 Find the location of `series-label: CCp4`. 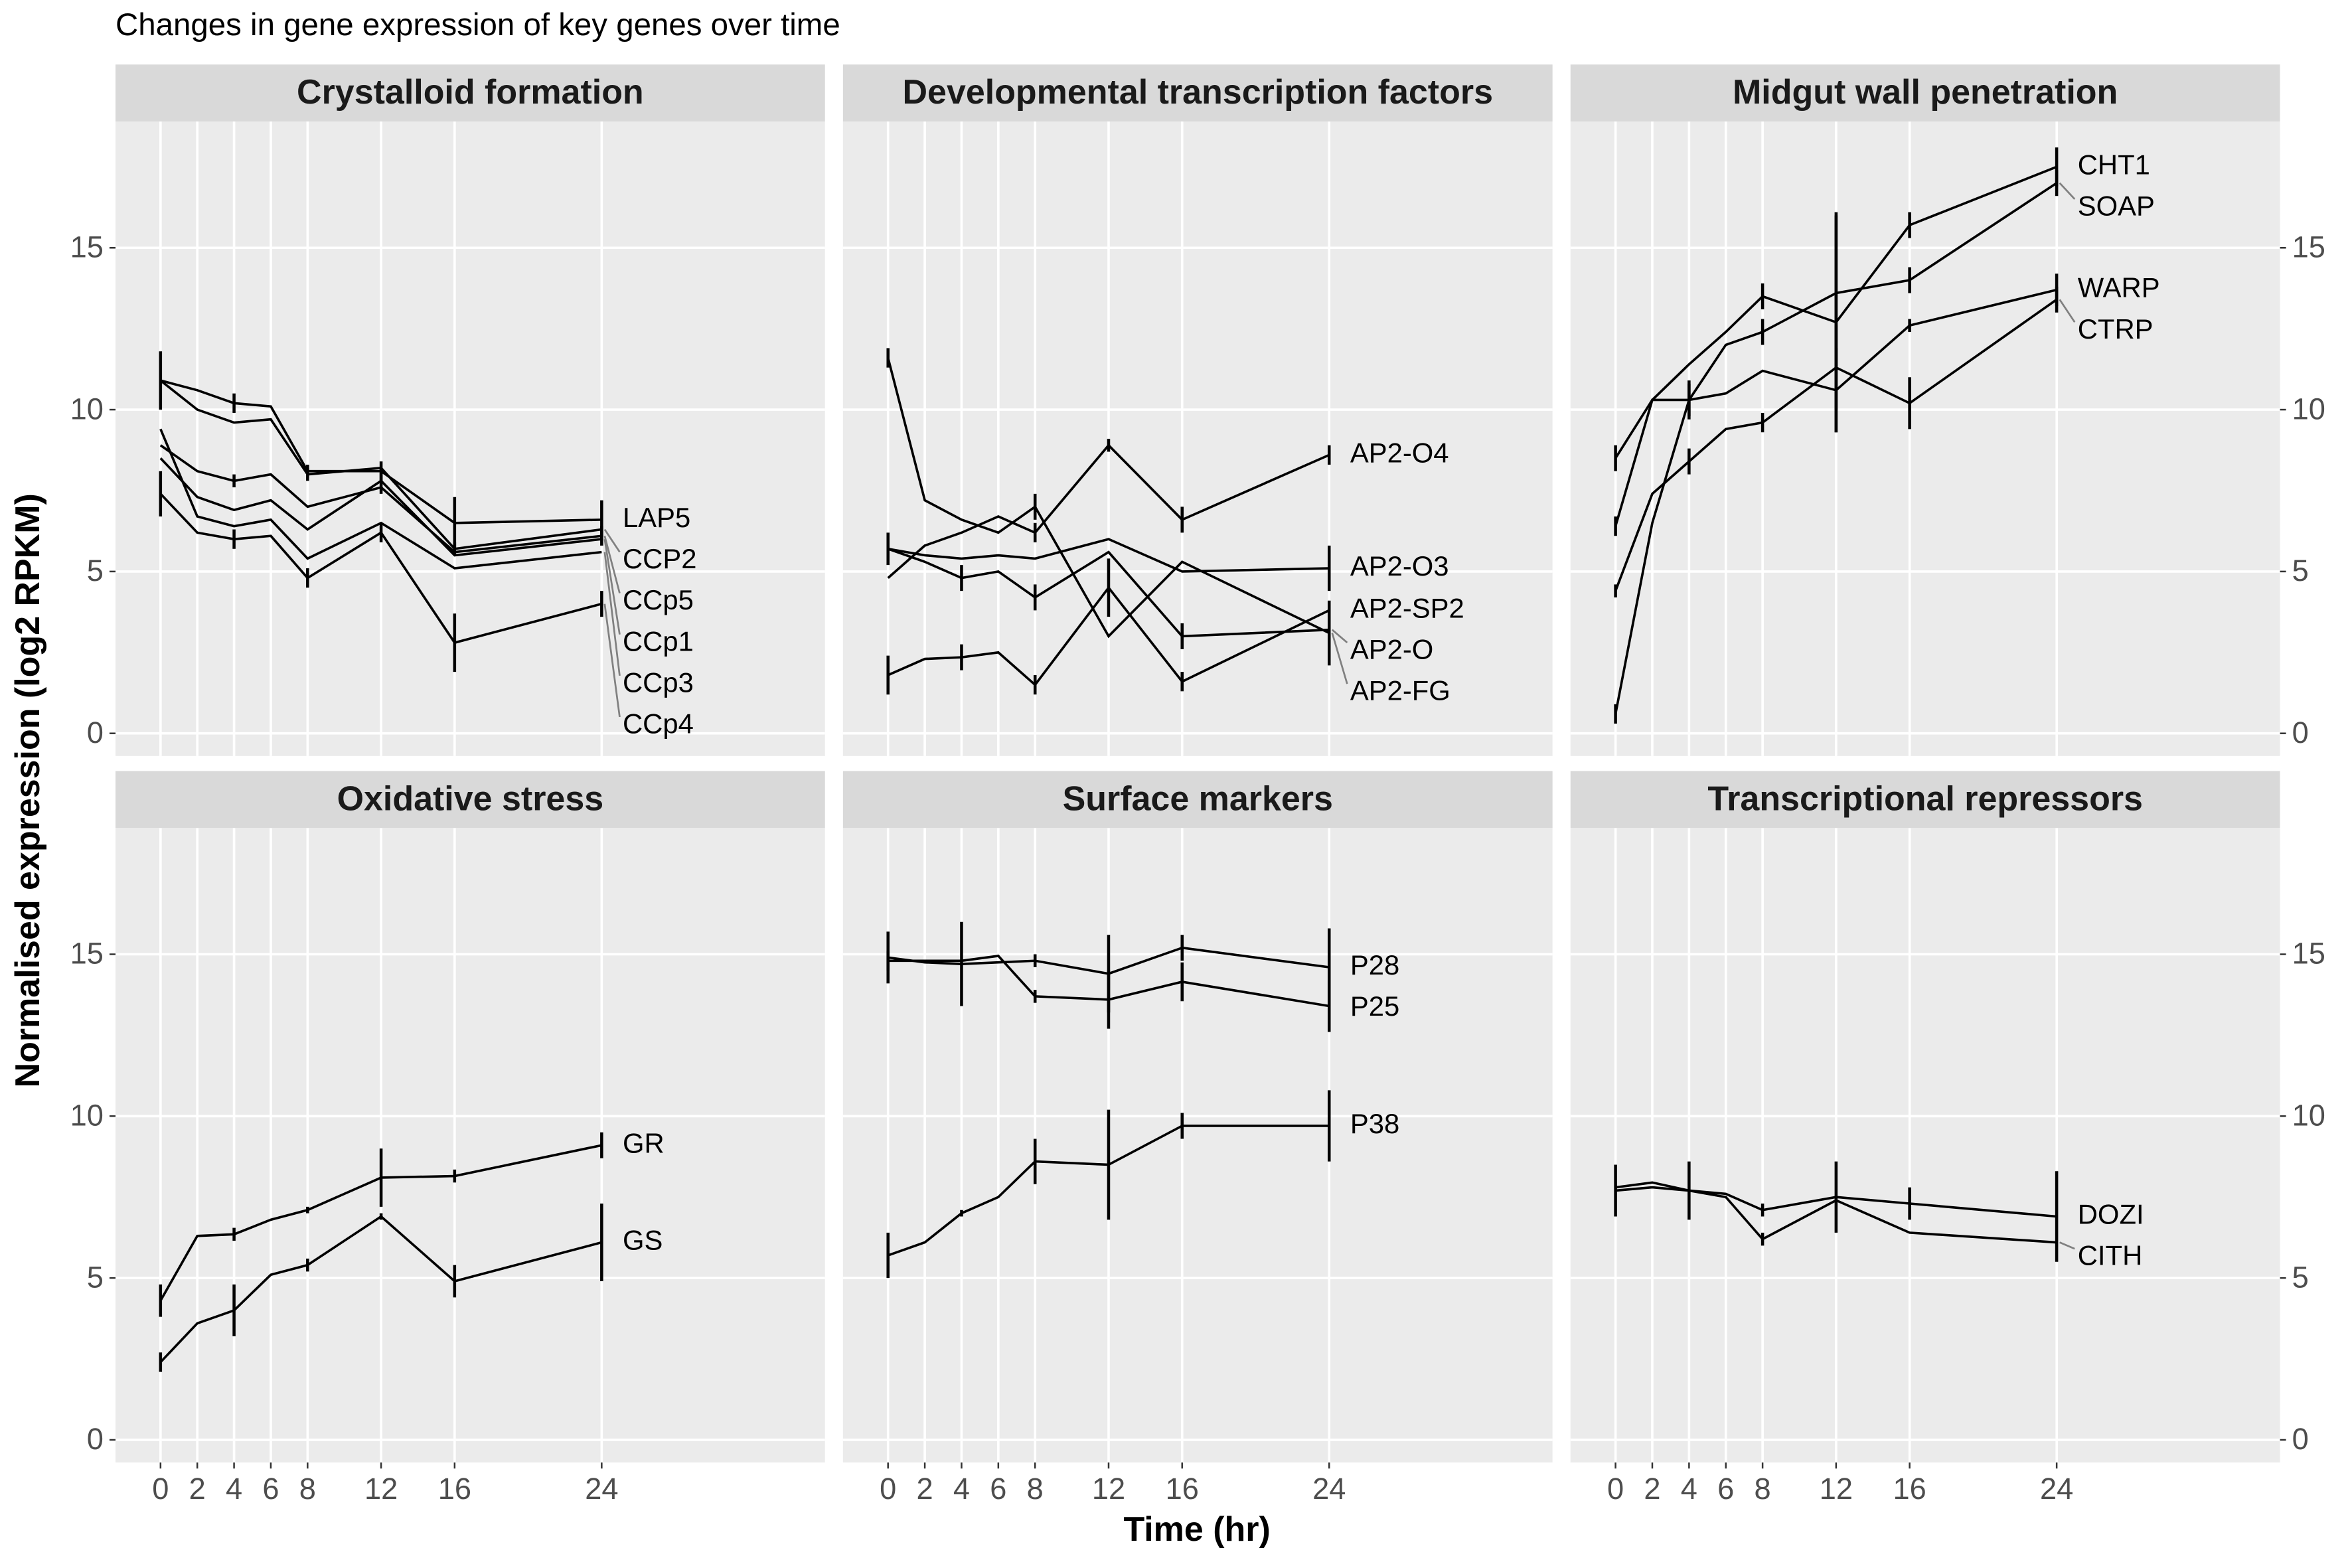

series-label: CCp4 is located at coordinates (658, 724).